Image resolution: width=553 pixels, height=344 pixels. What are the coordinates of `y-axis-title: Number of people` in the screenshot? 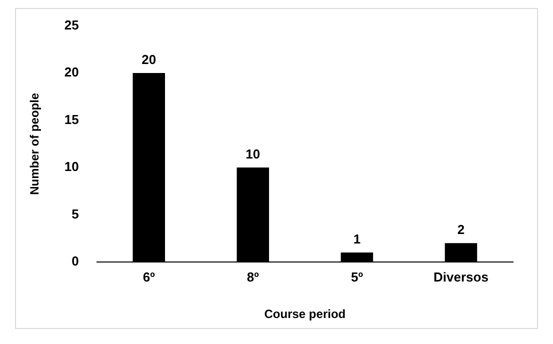 It's located at (35, 143).